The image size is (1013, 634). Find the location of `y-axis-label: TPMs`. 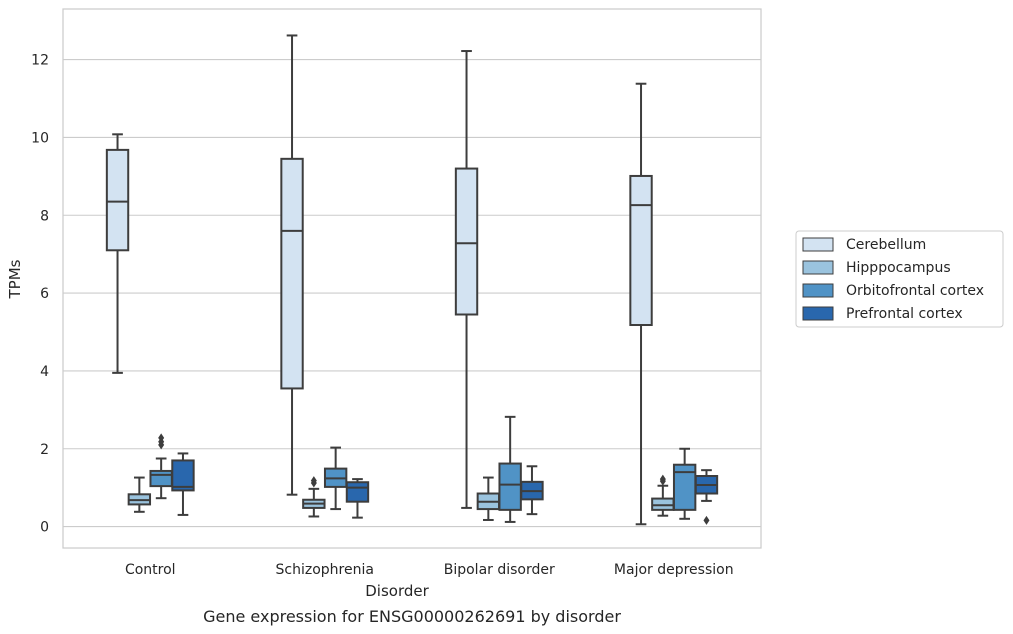

y-axis-label: TPMs is located at coordinates (15, 279).